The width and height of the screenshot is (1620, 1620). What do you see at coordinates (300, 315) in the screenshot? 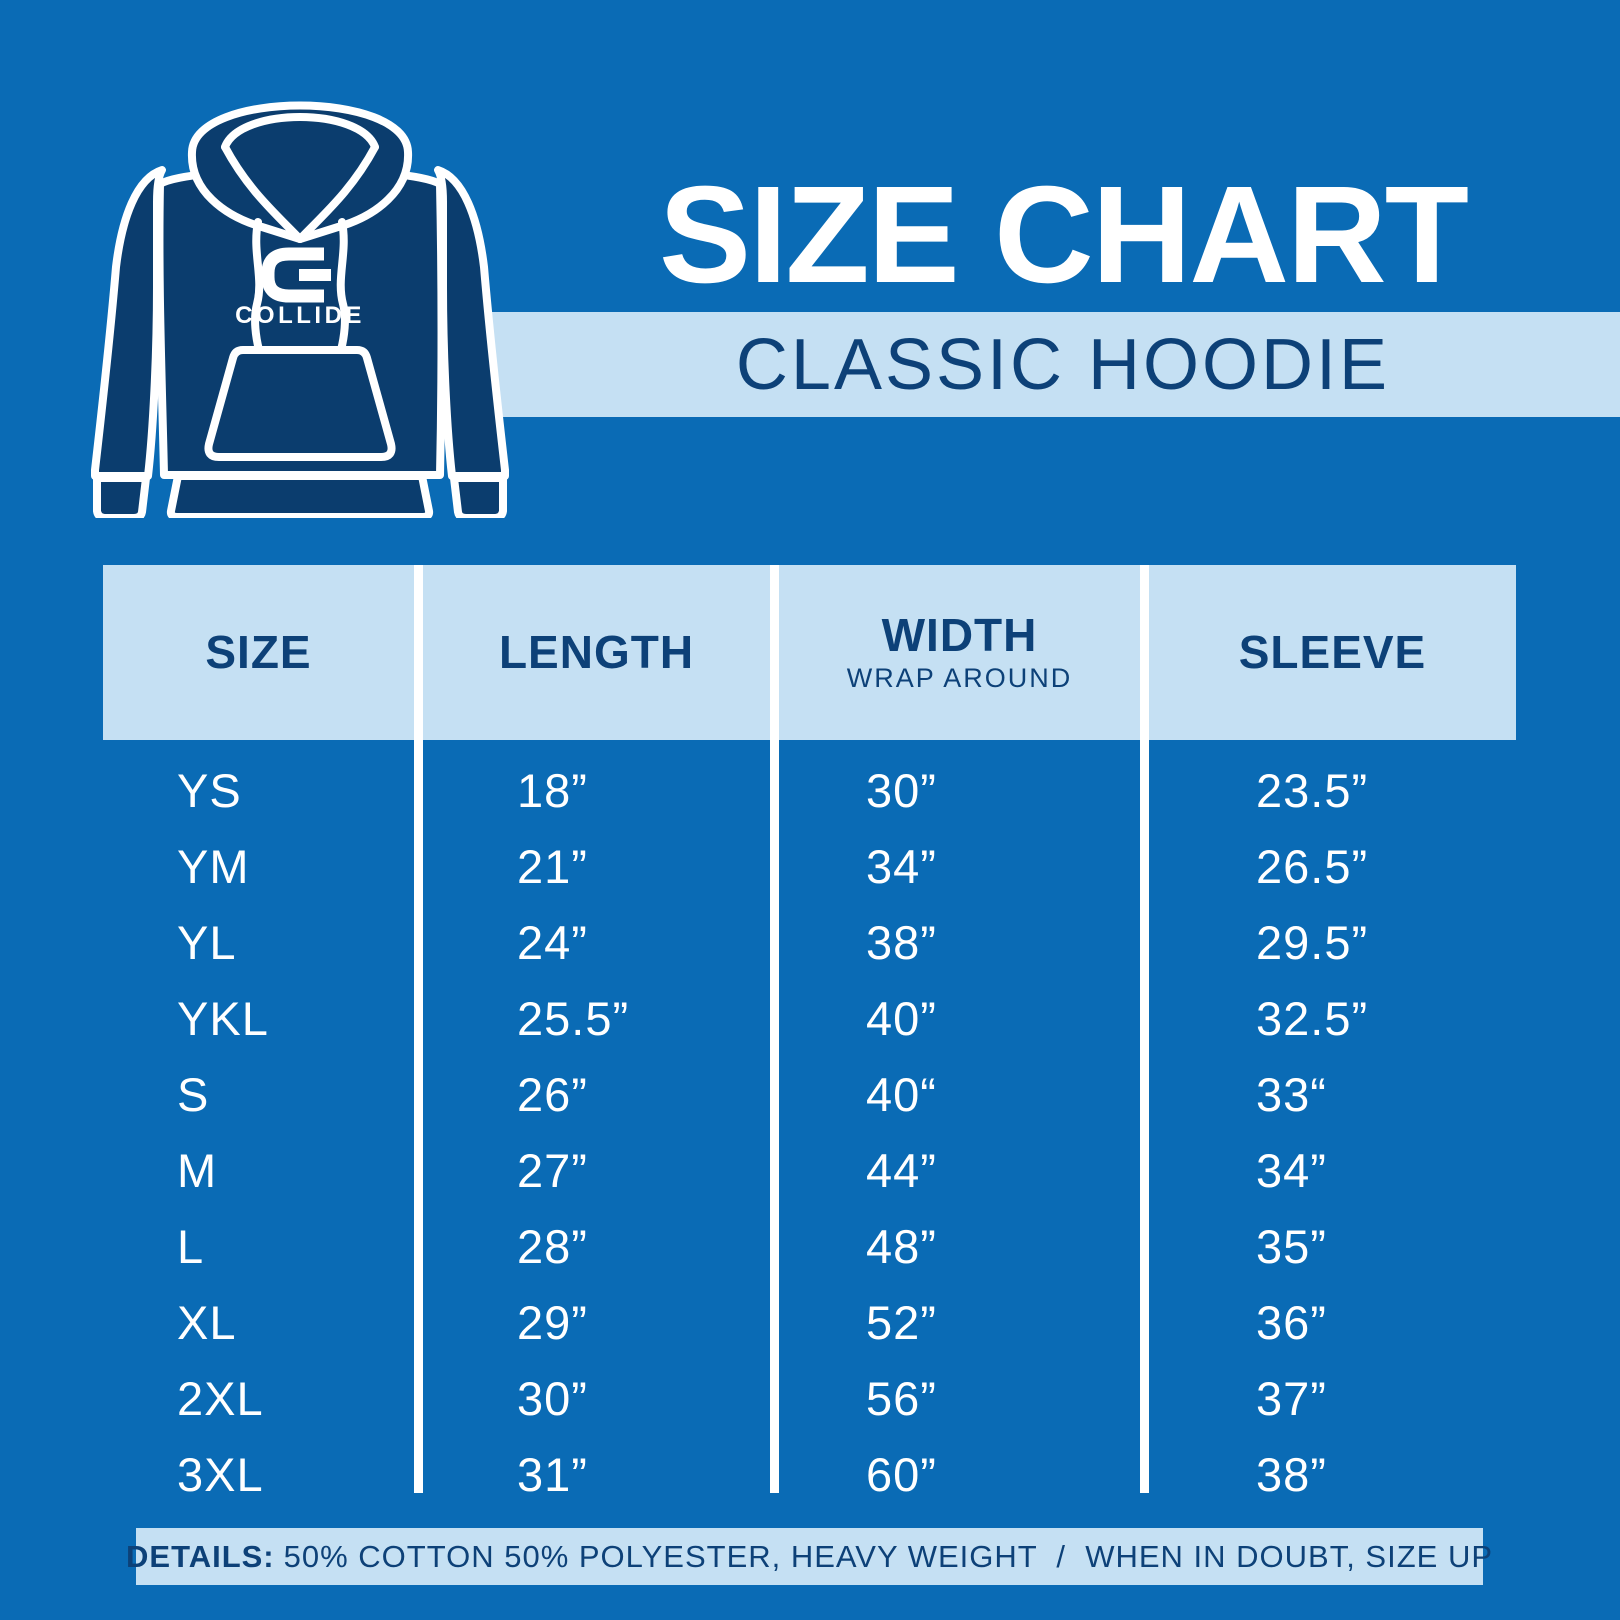
I see `collide-logo-text: COLLIDE` at bounding box center [300, 315].